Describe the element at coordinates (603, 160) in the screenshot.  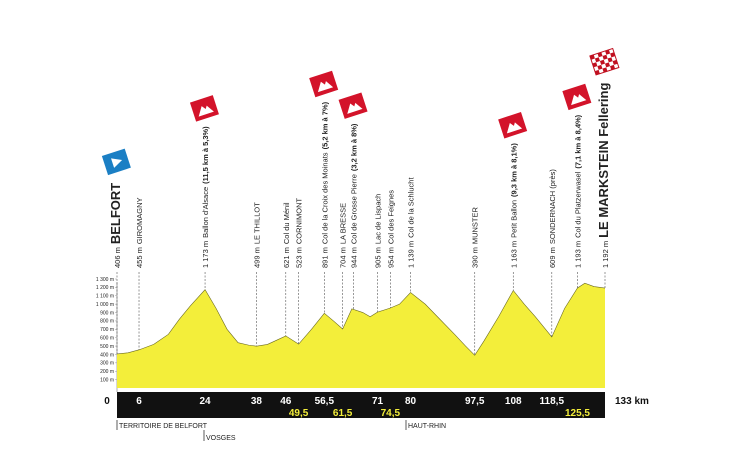
I see `waypoint-name: LE MARKSTEIN Fellering` at that location.